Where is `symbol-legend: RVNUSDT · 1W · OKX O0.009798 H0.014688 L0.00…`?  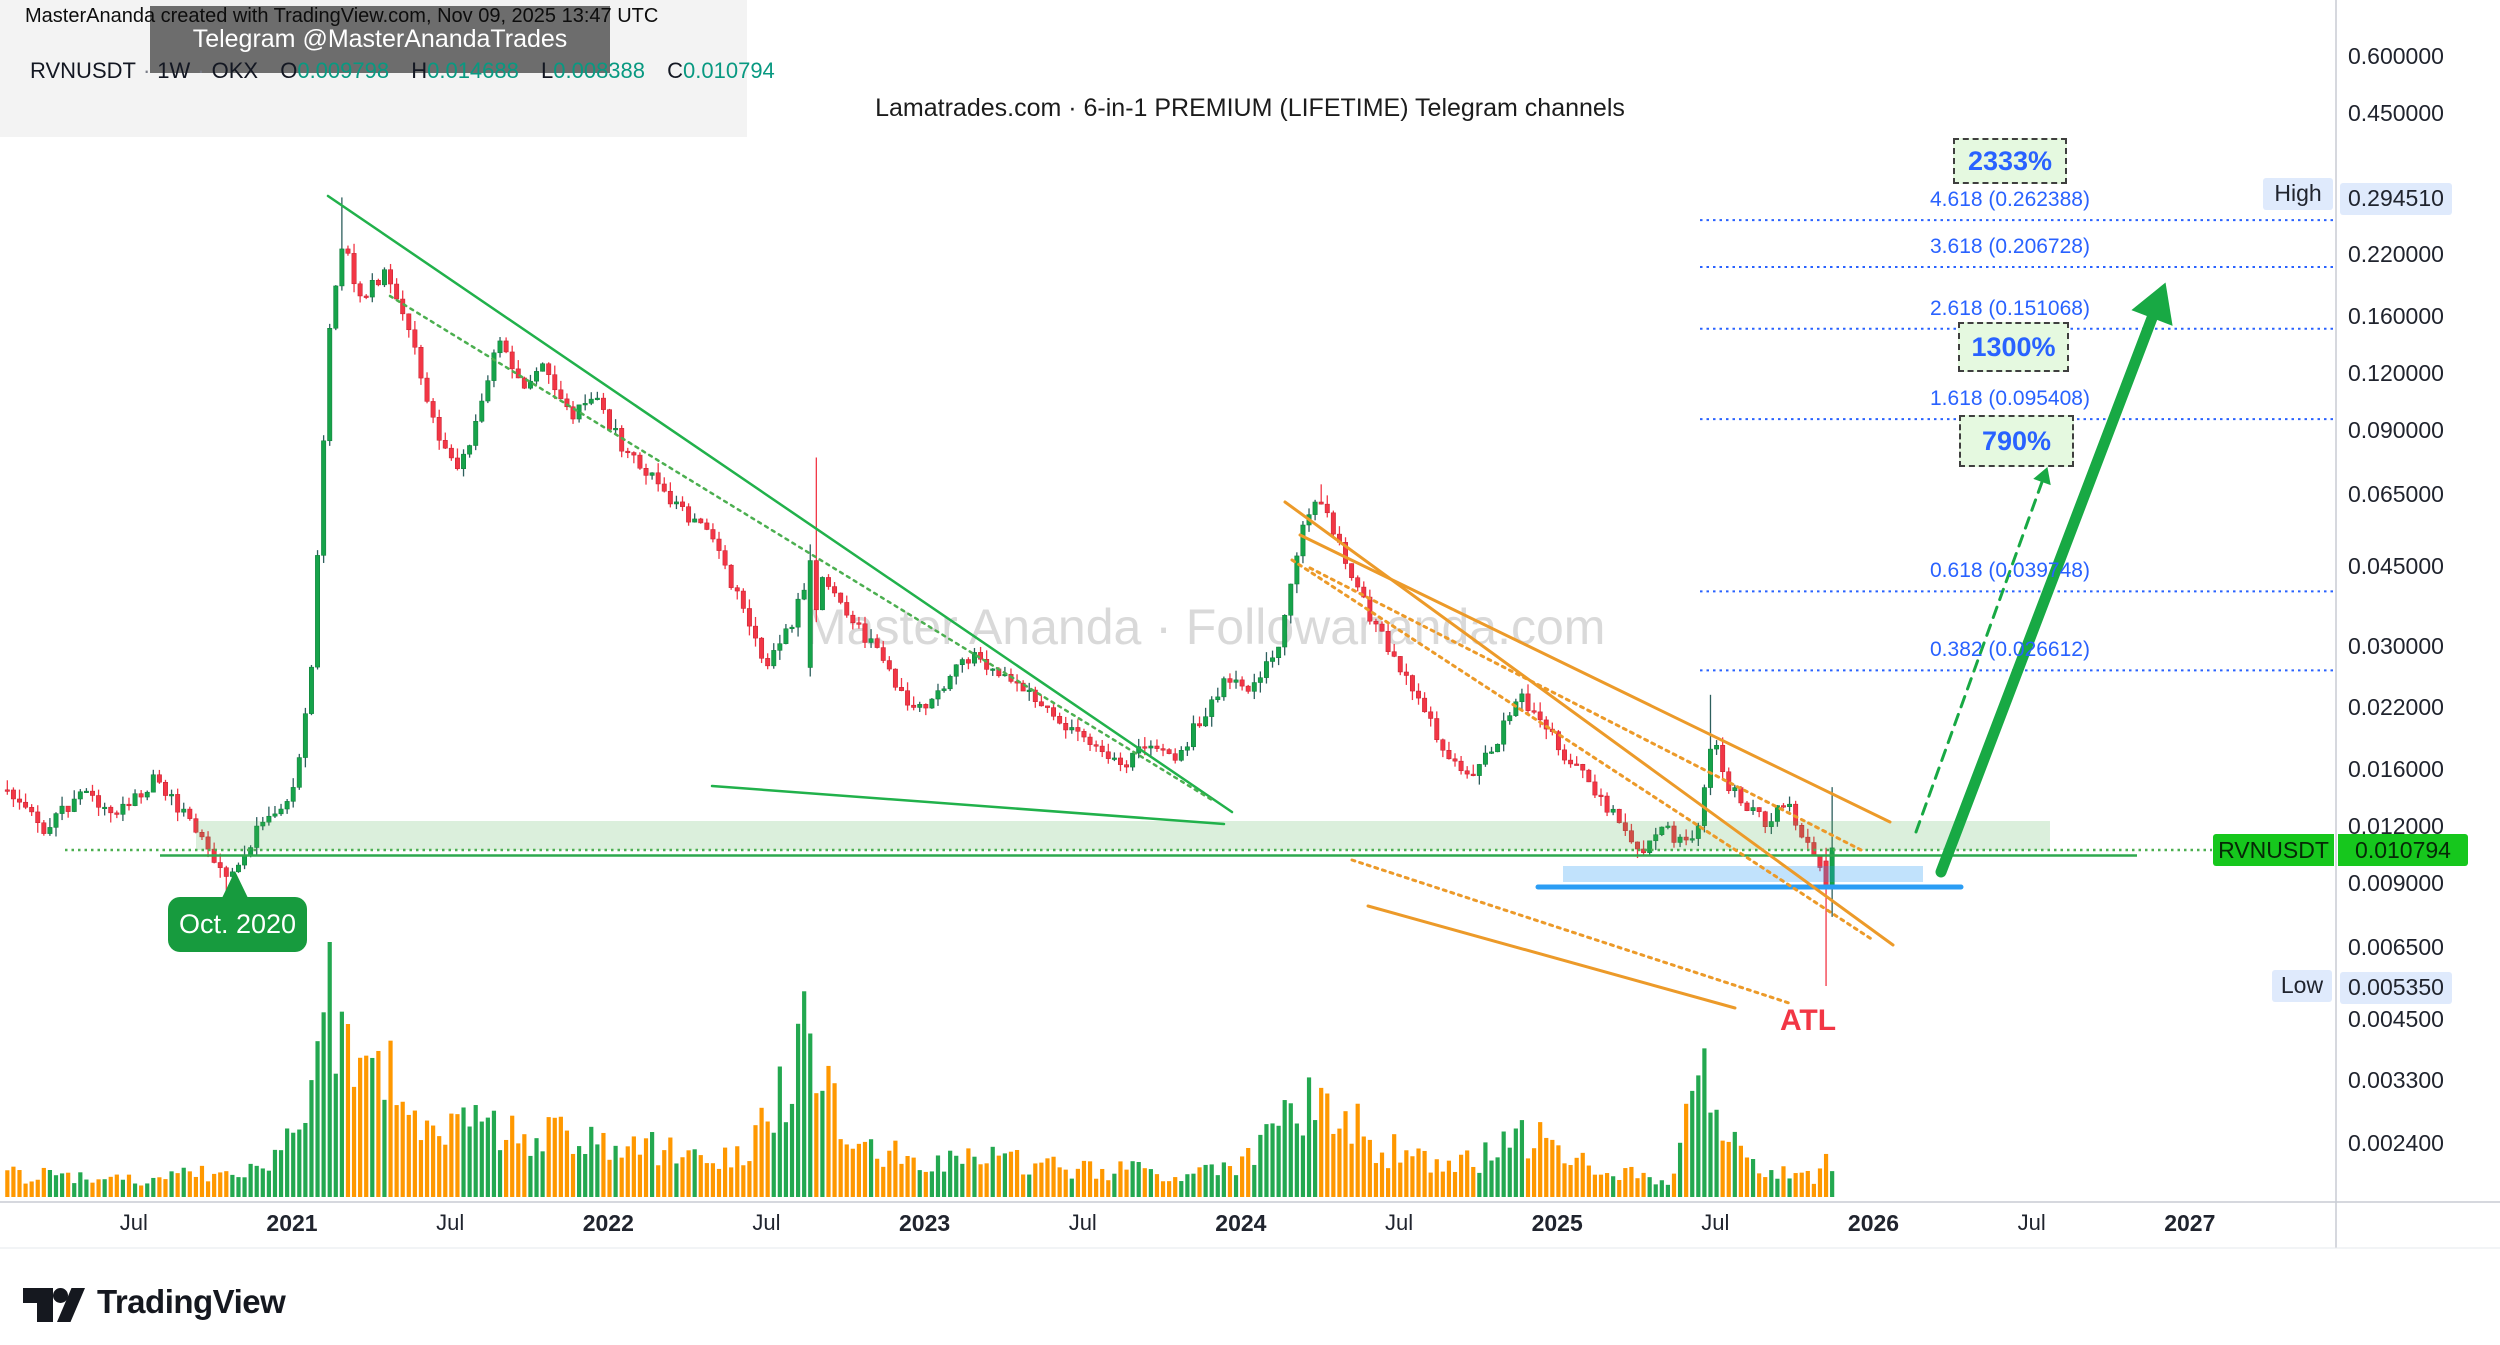
symbol-legend: RVNUSDT · 1W · OKX O0.009798 H0.014688 L0.00… is located at coordinates (402, 71).